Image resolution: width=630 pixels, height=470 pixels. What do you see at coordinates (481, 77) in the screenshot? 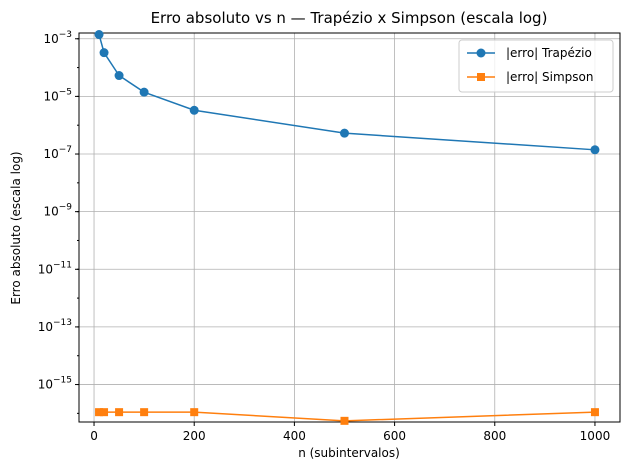
I see `legend-marker-simpson` at bounding box center [481, 77].